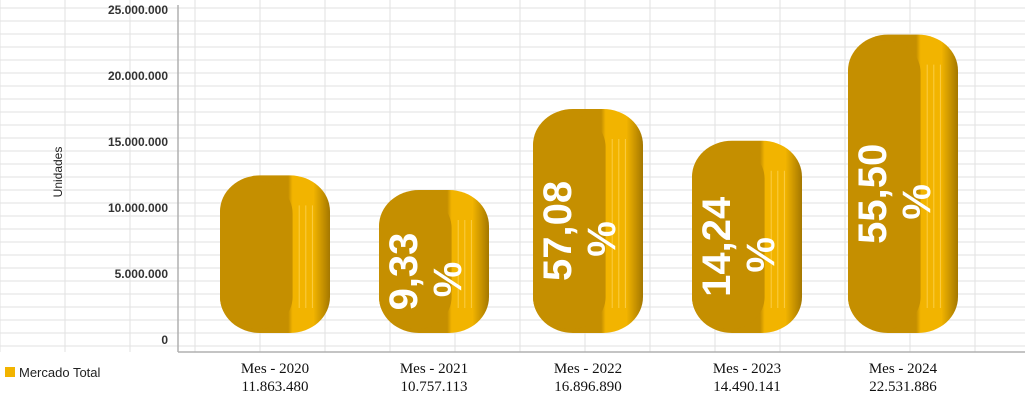  I want to click on category-value-label: 14.490.141, so click(747, 387).